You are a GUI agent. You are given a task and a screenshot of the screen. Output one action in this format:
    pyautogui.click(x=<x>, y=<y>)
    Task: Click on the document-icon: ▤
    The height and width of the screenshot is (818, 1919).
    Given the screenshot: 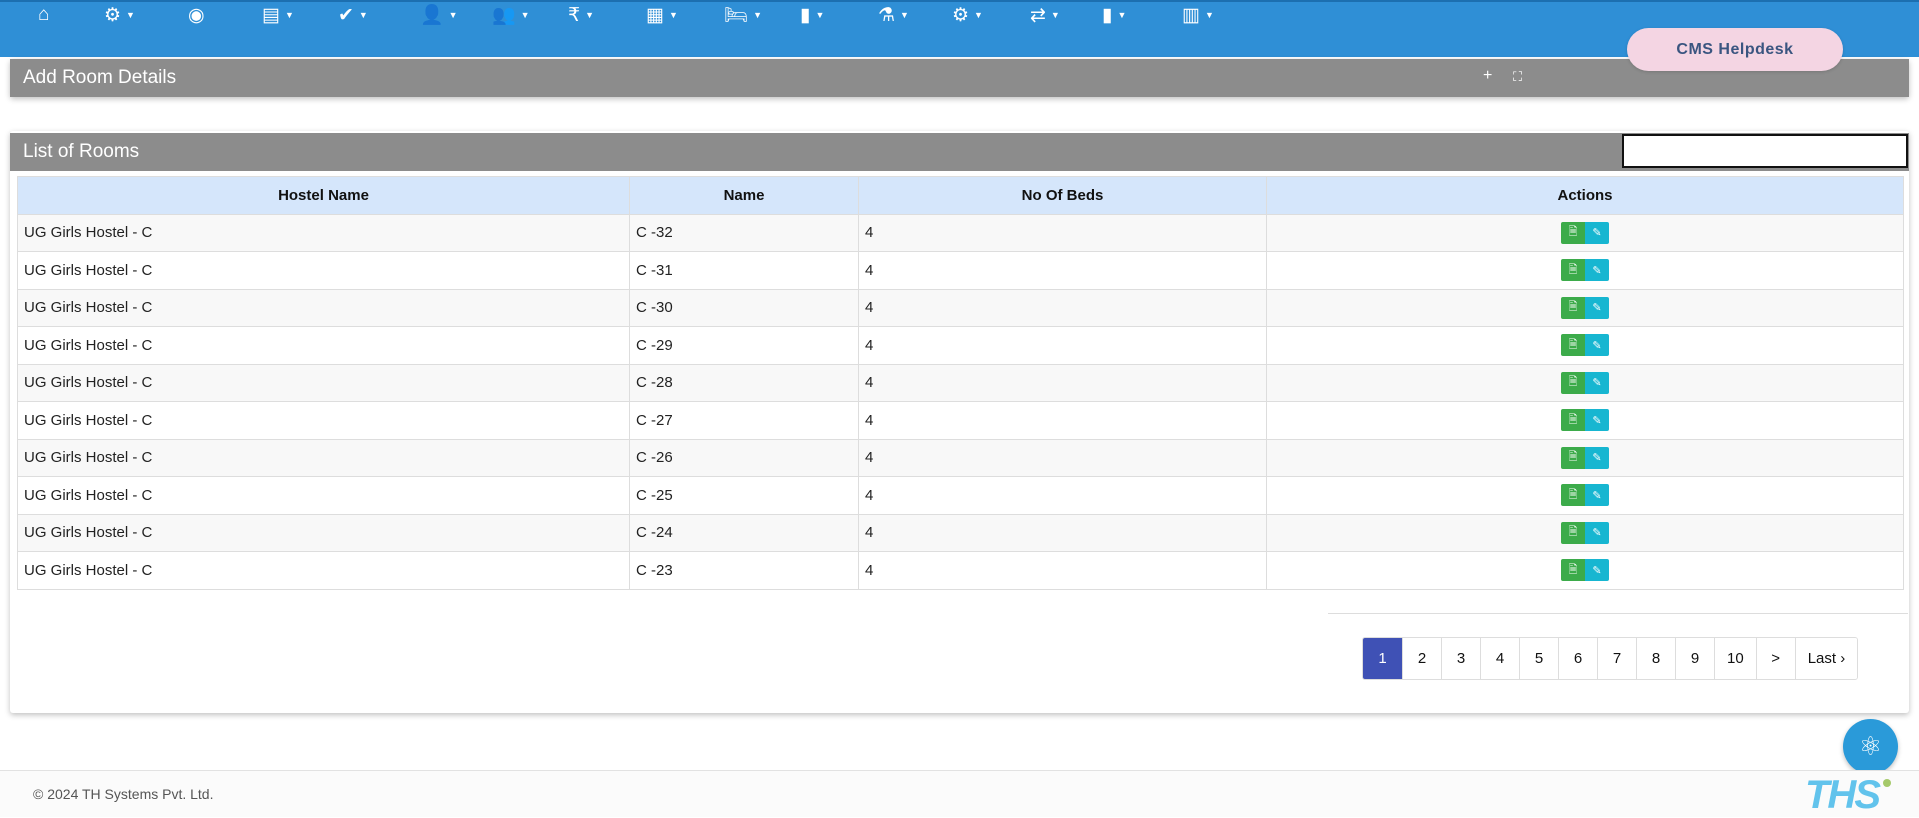 What is the action you would take?
    pyautogui.click(x=271, y=15)
    